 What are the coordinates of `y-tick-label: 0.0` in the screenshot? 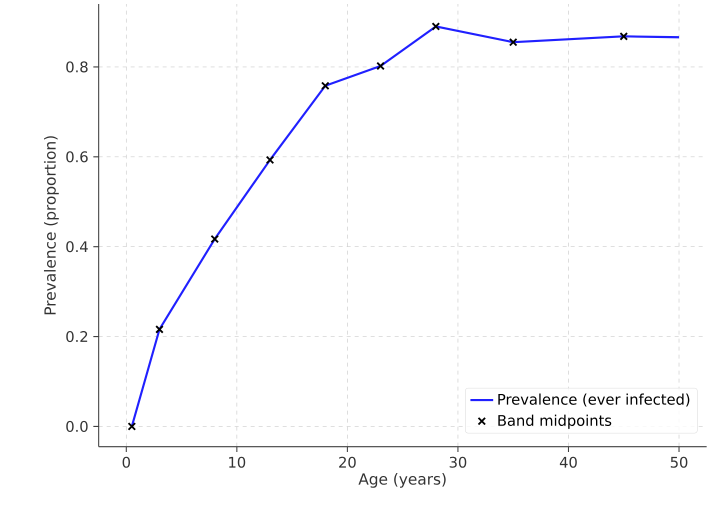 It's located at (77, 426).